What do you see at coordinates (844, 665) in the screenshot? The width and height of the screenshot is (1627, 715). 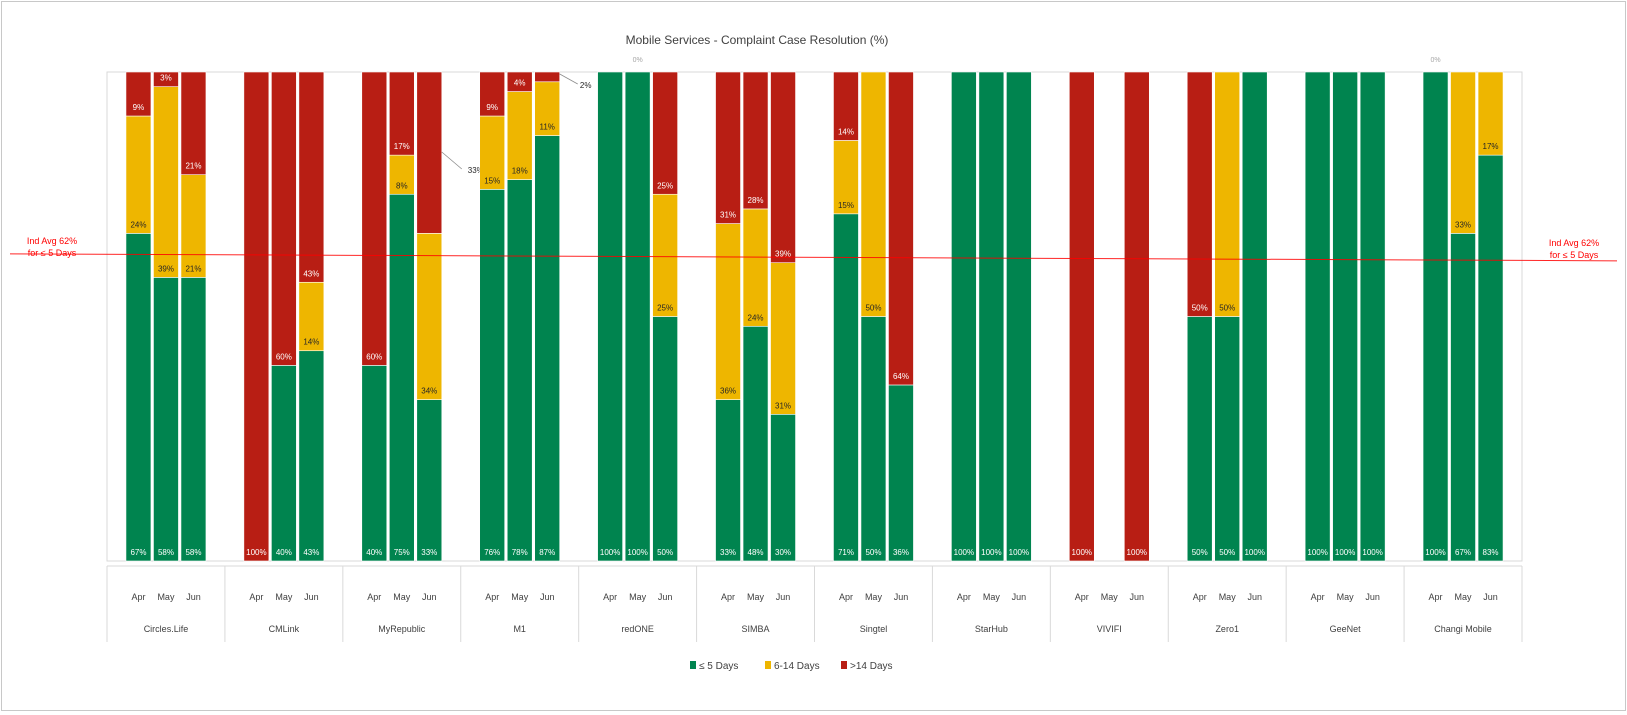 I see `legend-swatch-gt14` at bounding box center [844, 665].